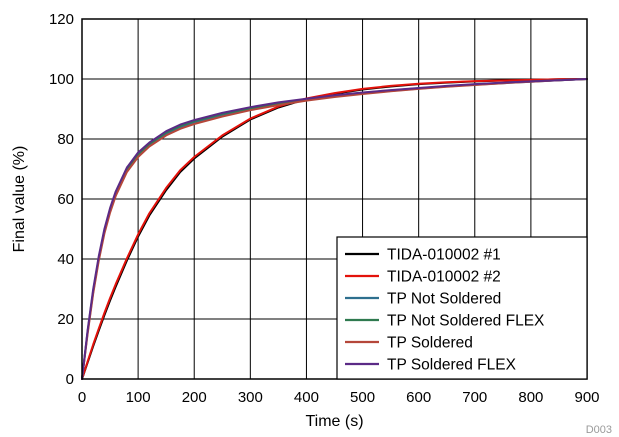  Describe the element at coordinates (430, 343) in the screenshot. I see `legend-label: TP Soldered` at that location.